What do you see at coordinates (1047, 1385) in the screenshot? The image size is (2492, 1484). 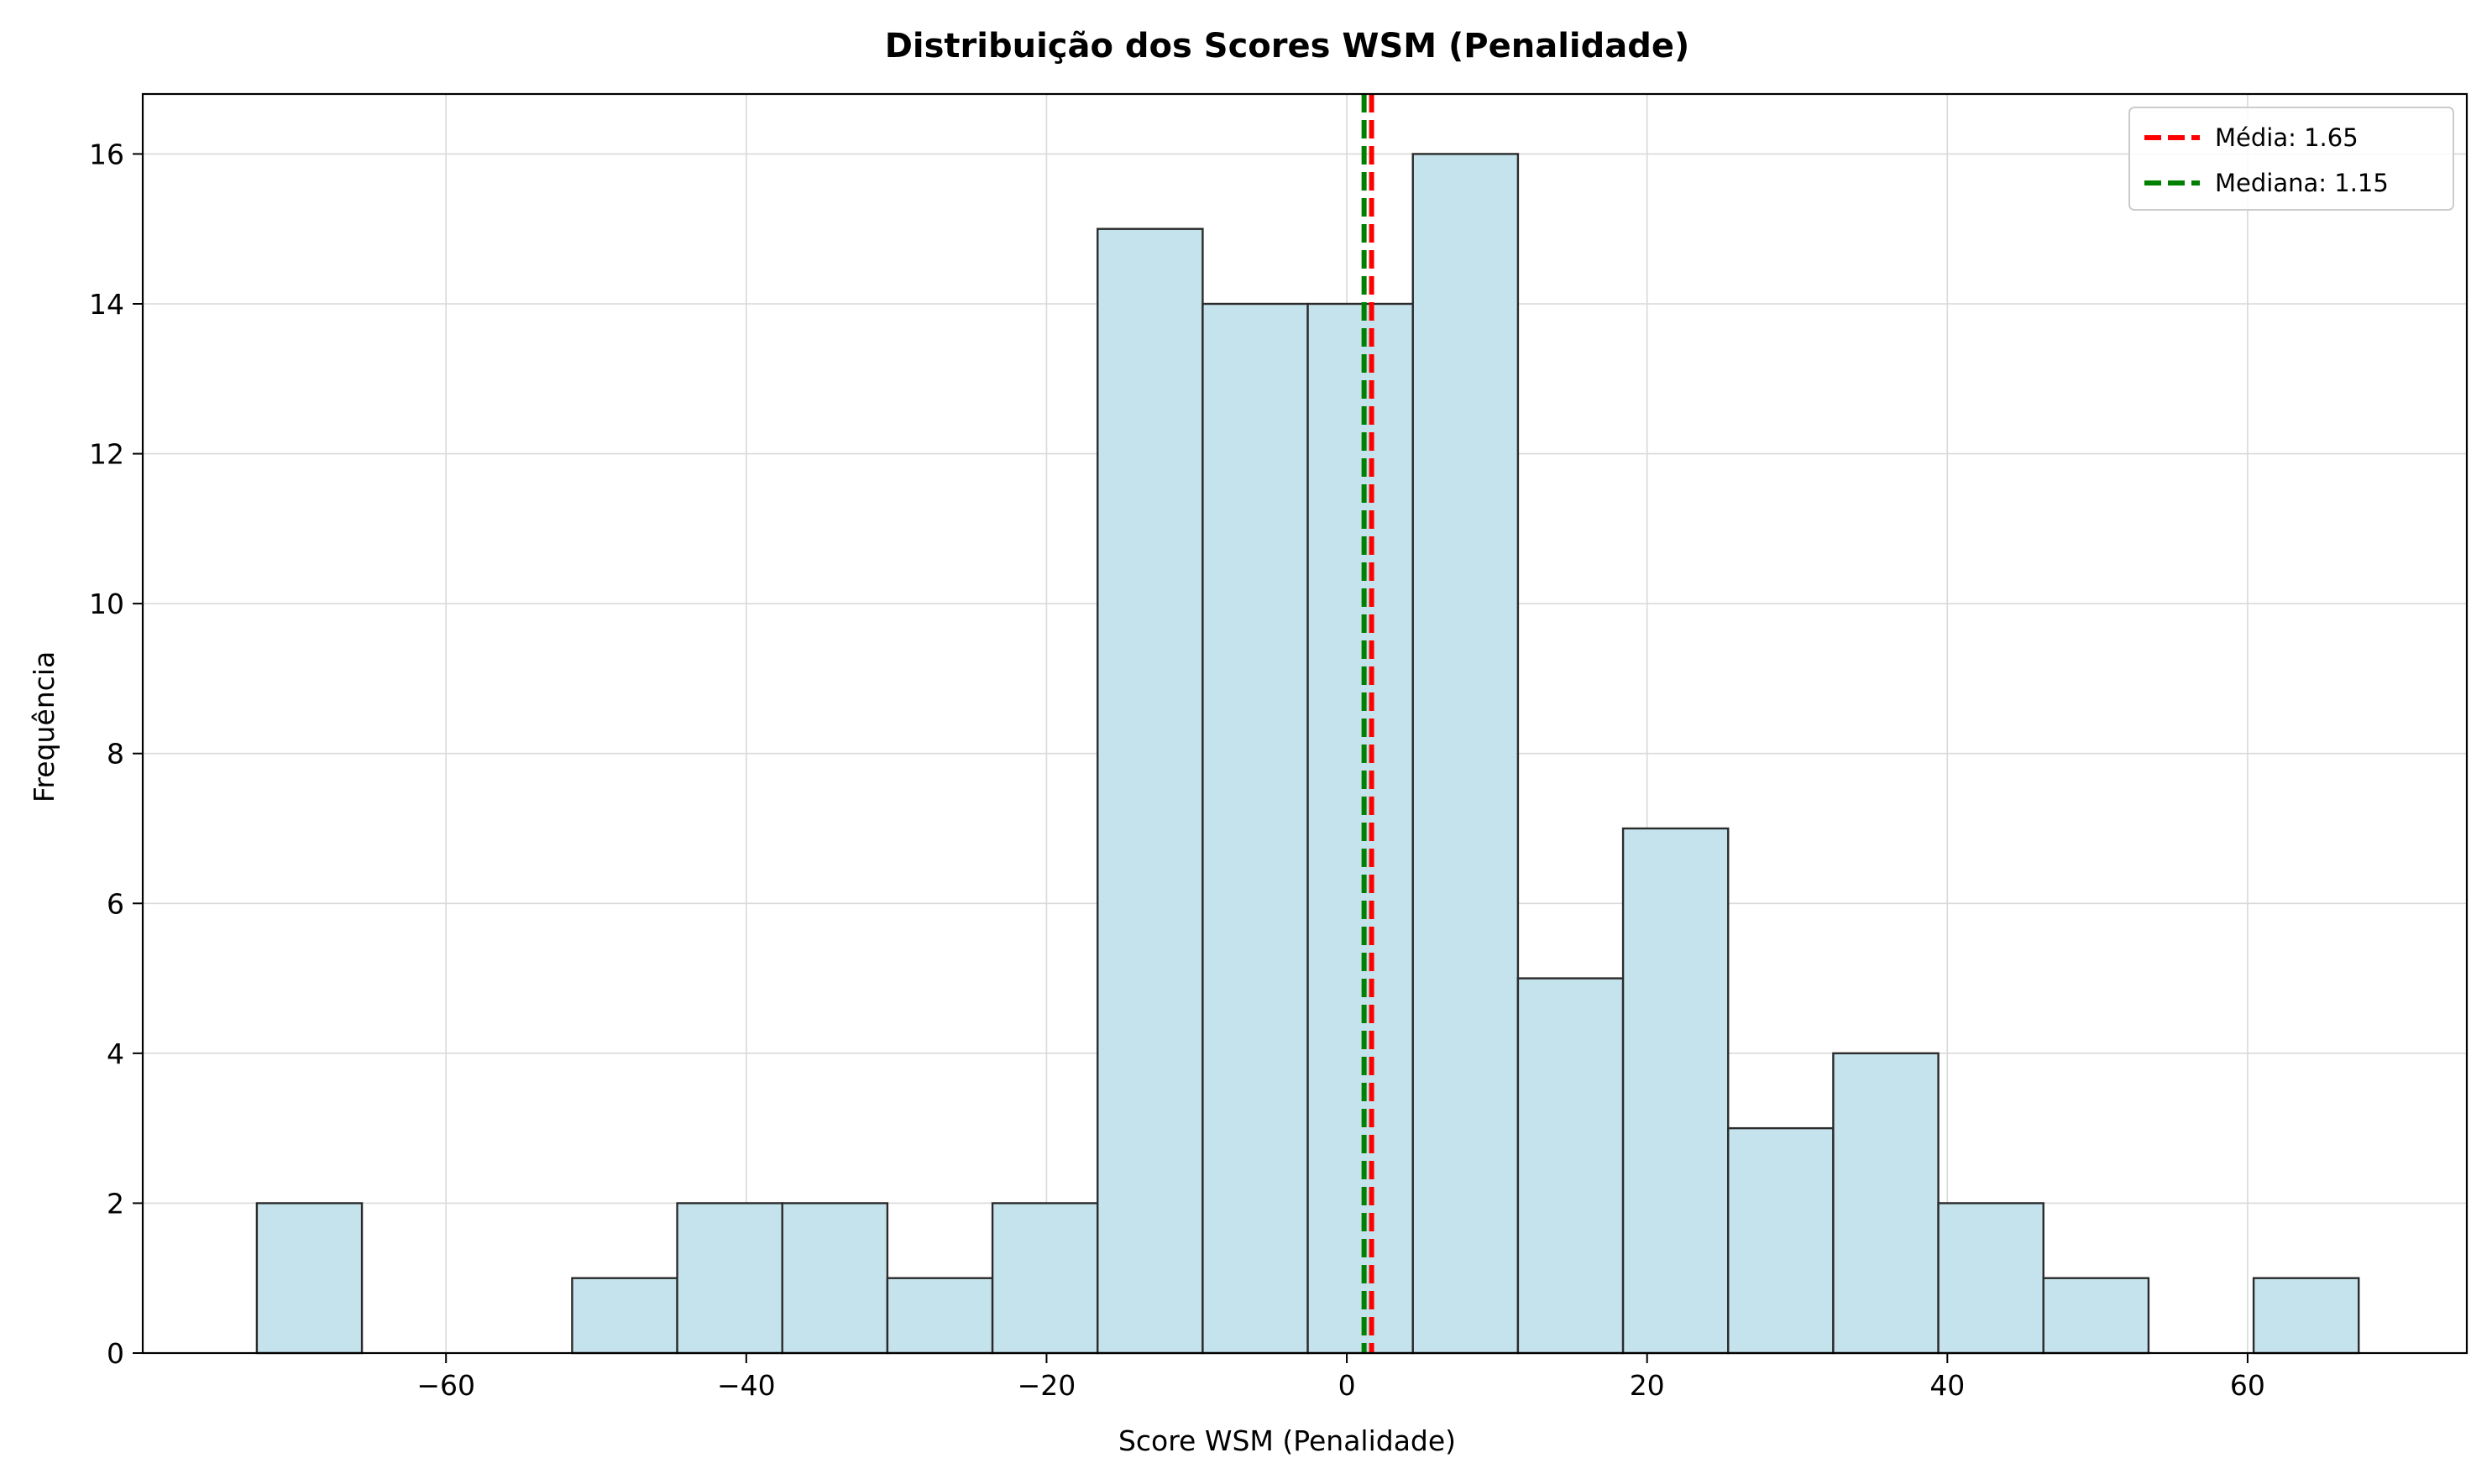 I see `x-tick-label-2: −20` at bounding box center [1047, 1385].